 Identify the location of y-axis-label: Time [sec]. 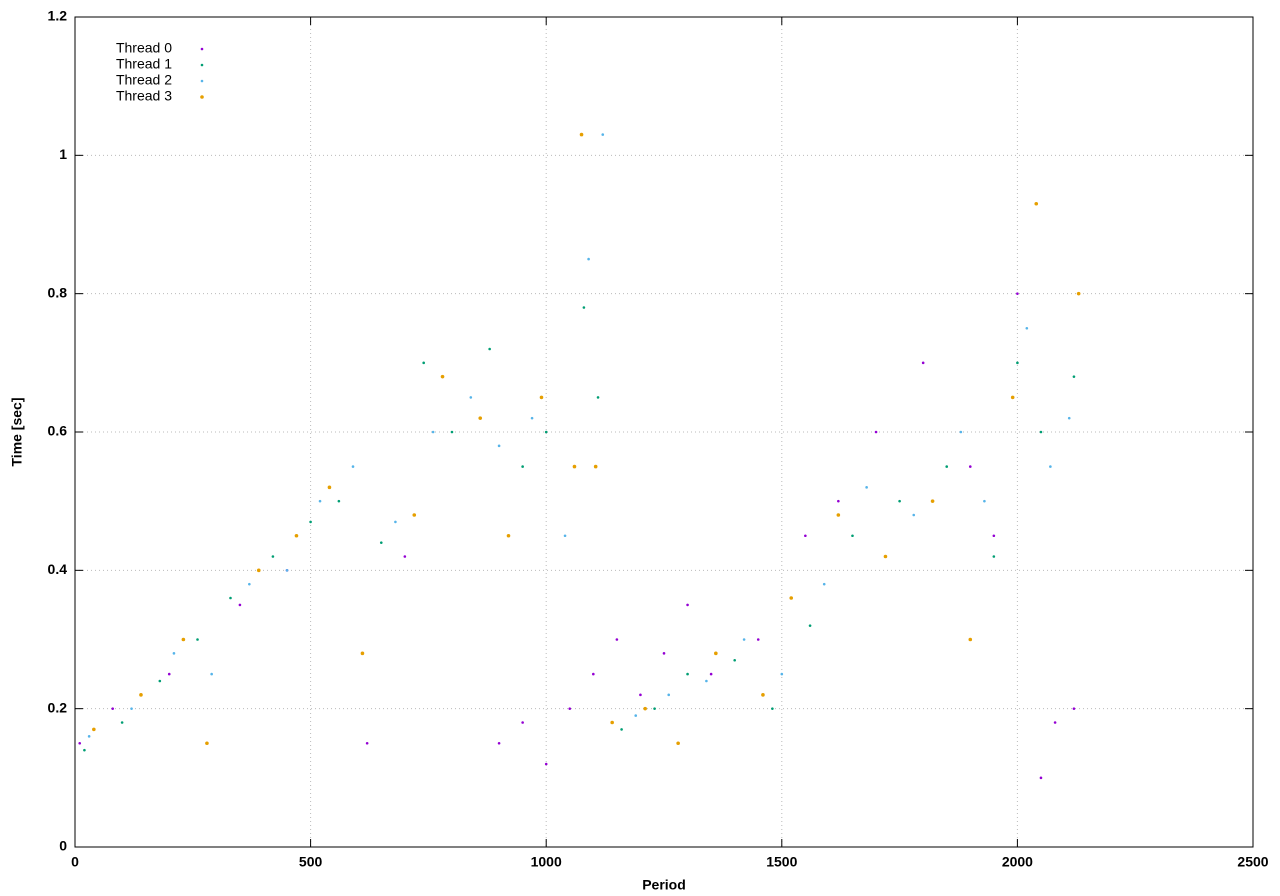
(17, 432).